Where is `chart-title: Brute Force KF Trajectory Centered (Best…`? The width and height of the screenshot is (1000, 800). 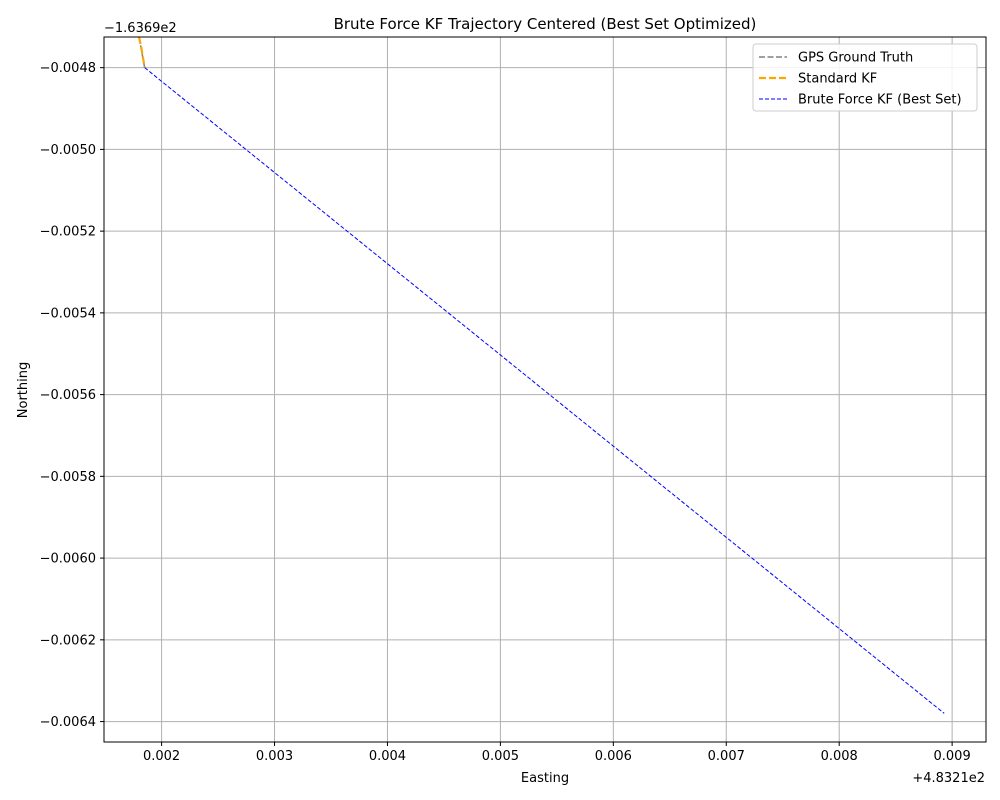 chart-title: Brute Force KF Trajectory Centered (Best… is located at coordinates (545, 24).